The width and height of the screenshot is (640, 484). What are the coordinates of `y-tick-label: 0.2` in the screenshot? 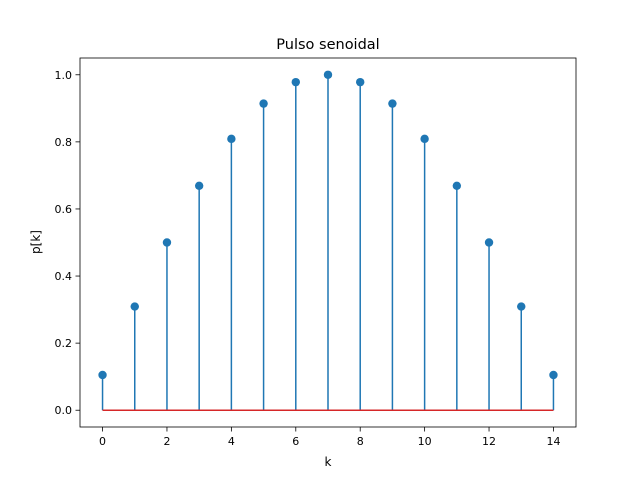 It's located at (64, 343).